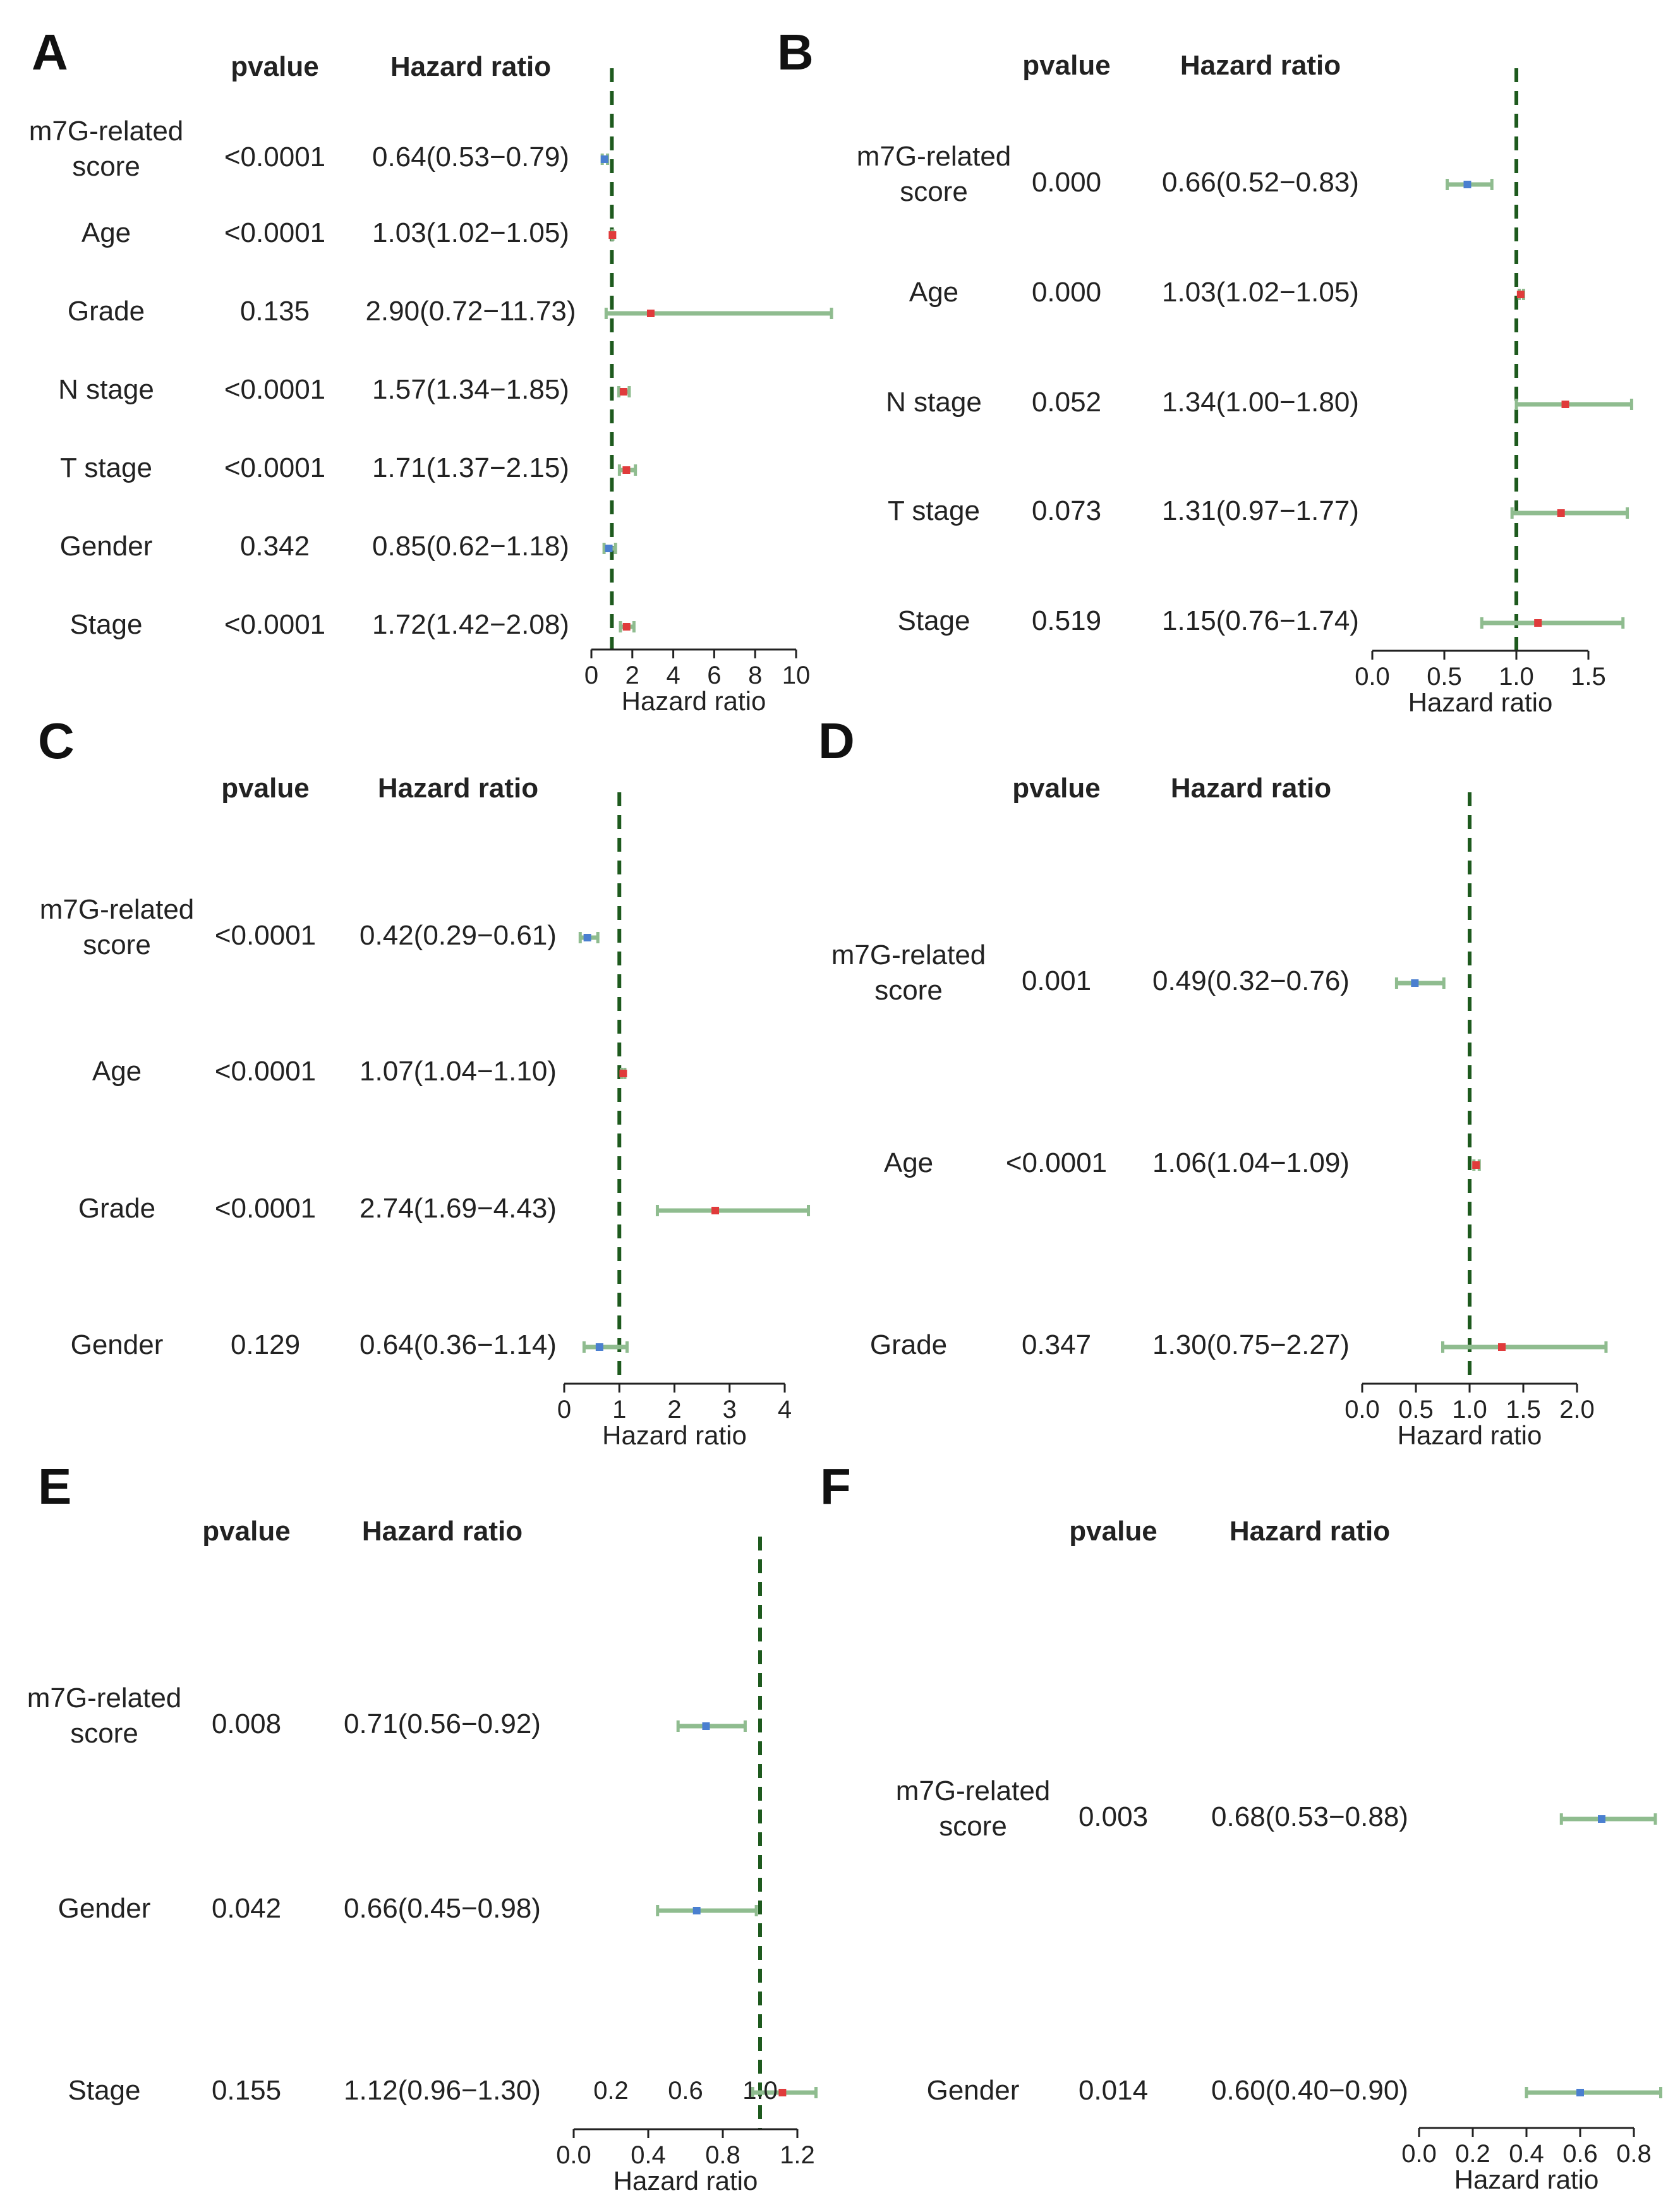 The width and height of the screenshot is (1680, 2200). What do you see at coordinates (785, 1409) in the screenshot?
I see `panel-c-x-tick-label: 4` at bounding box center [785, 1409].